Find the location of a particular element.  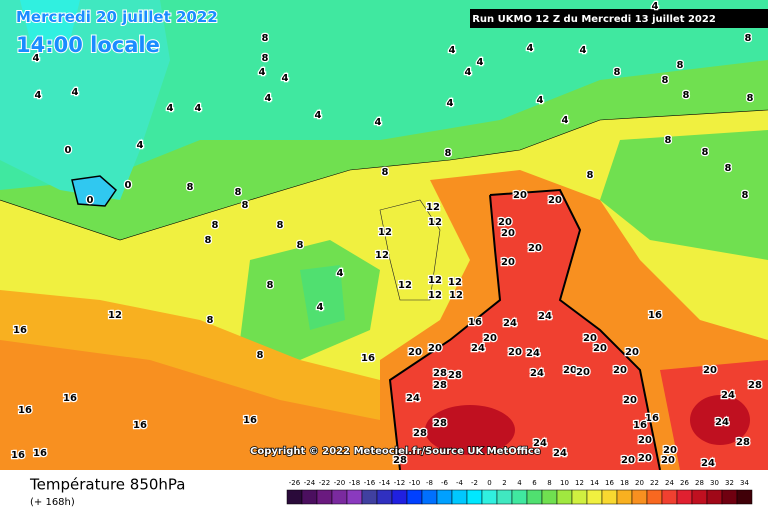

scale-label: -4 is located at coordinates (460, 483).